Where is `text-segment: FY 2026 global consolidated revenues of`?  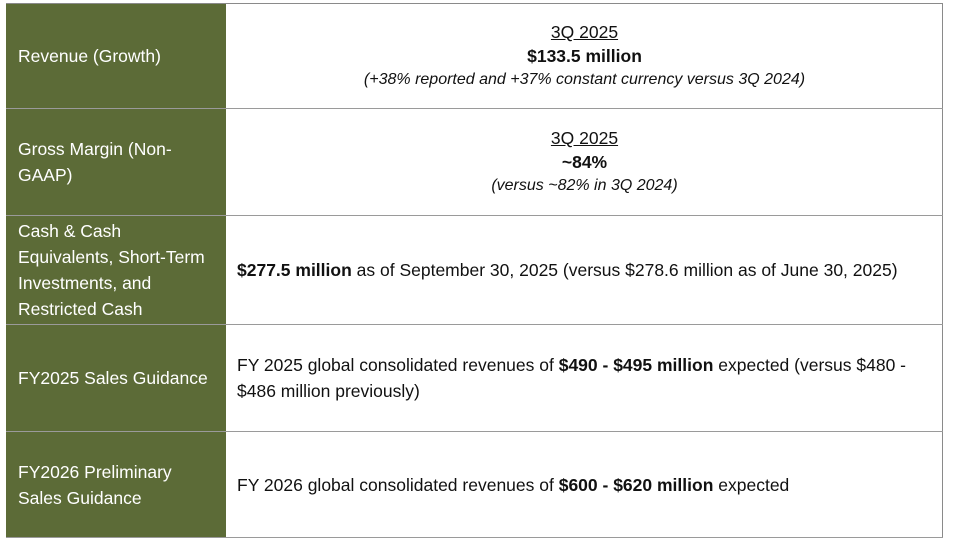 text-segment: FY 2026 global consolidated revenues of is located at coordinates (398, 484).